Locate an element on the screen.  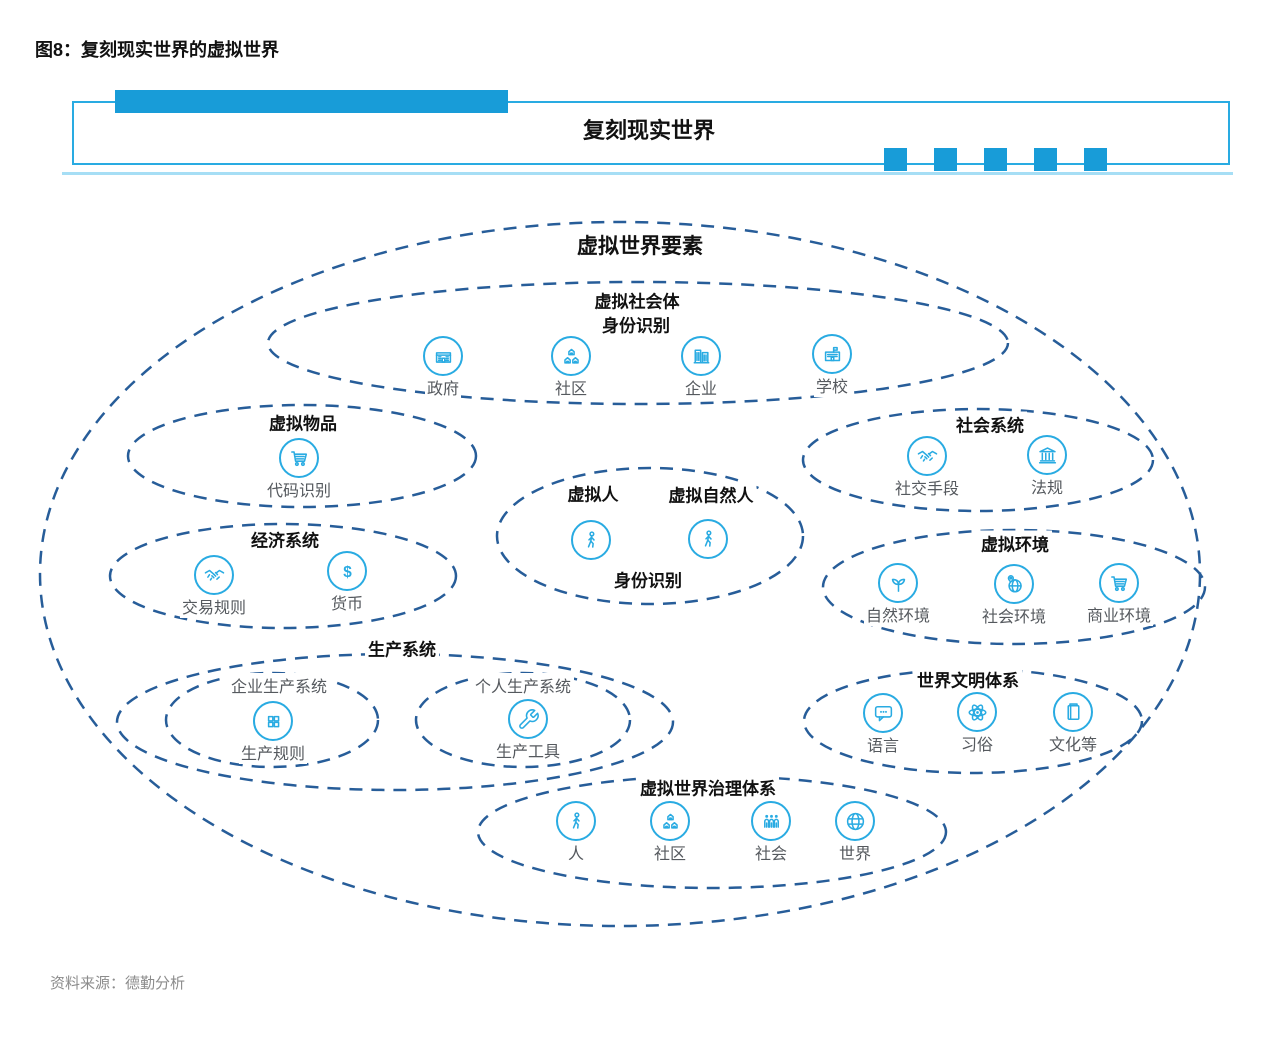
diagram-item-virtual-natural-person is located at coordinates (708, 539).